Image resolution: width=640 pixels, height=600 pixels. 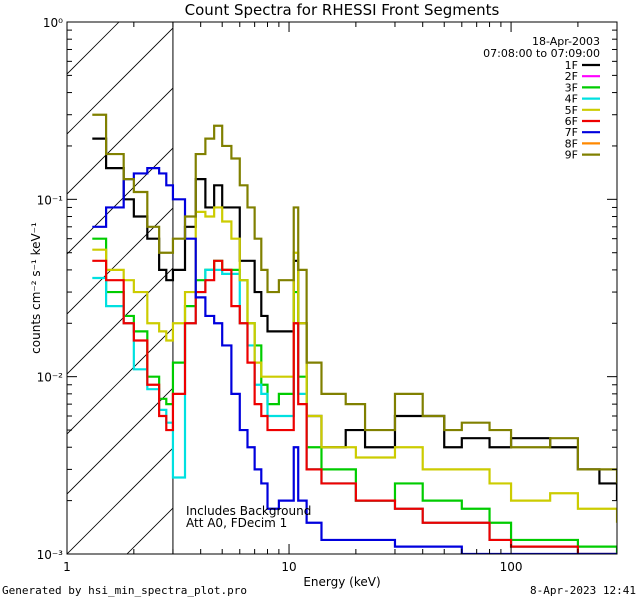 I want to click on y-axis-label: counts cm⁻² s⁻¹ keV⁻¹, so click(x=36, y=288).